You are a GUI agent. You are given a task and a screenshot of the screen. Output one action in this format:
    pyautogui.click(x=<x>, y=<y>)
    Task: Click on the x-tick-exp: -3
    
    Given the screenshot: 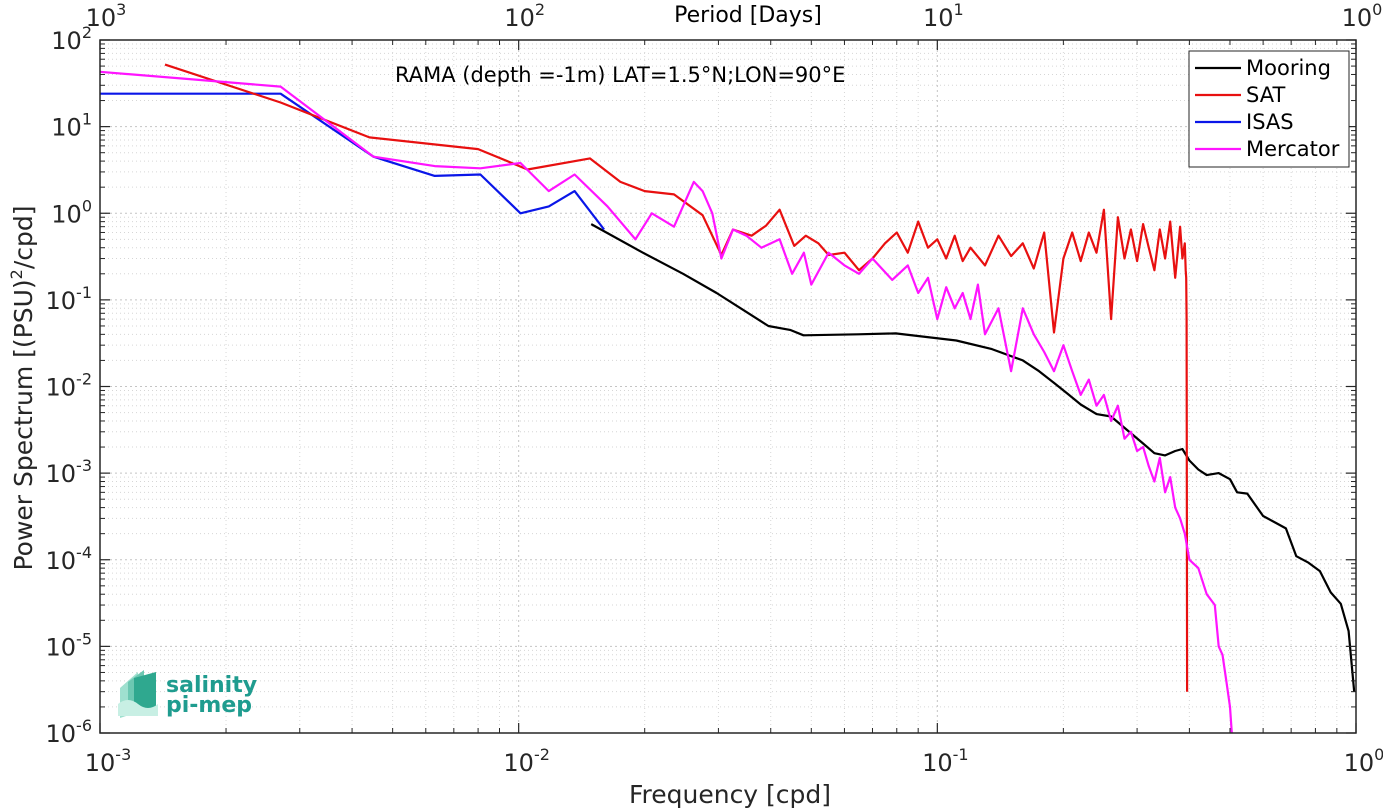 What is the action you would take?
    pyautogui.click(x=123, y=754)
    